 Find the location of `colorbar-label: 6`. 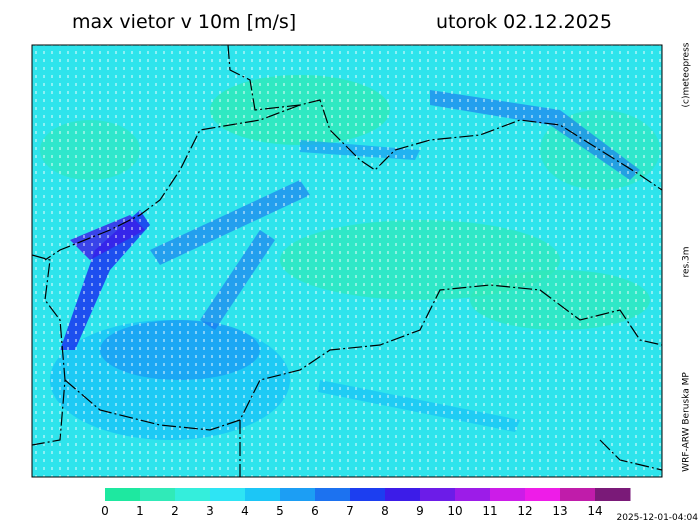

colorbar-label: 6 is located at coordinates (315, 511).